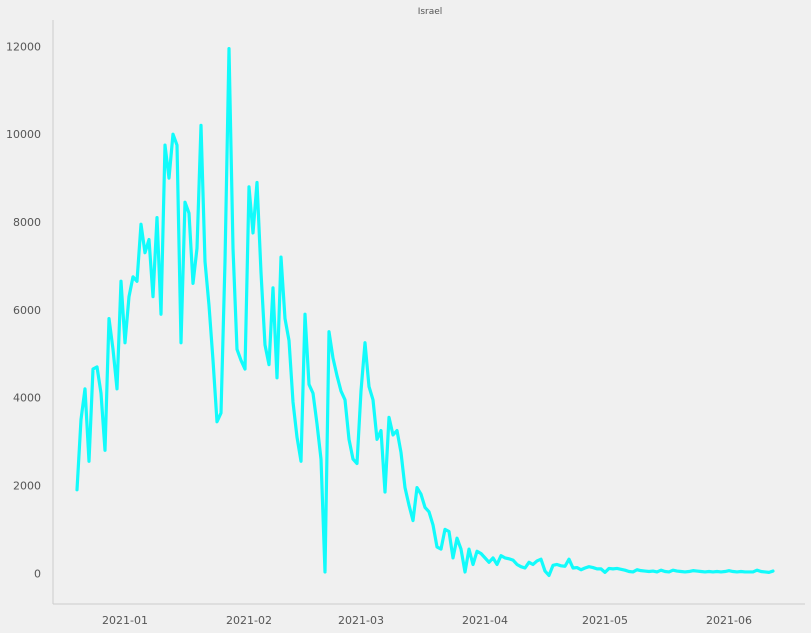 This screenshot has height=633, width=811. I want to click on y-tick-labels: 0 2000 4000 6000 8000 10000 12000, so click(23, 310).